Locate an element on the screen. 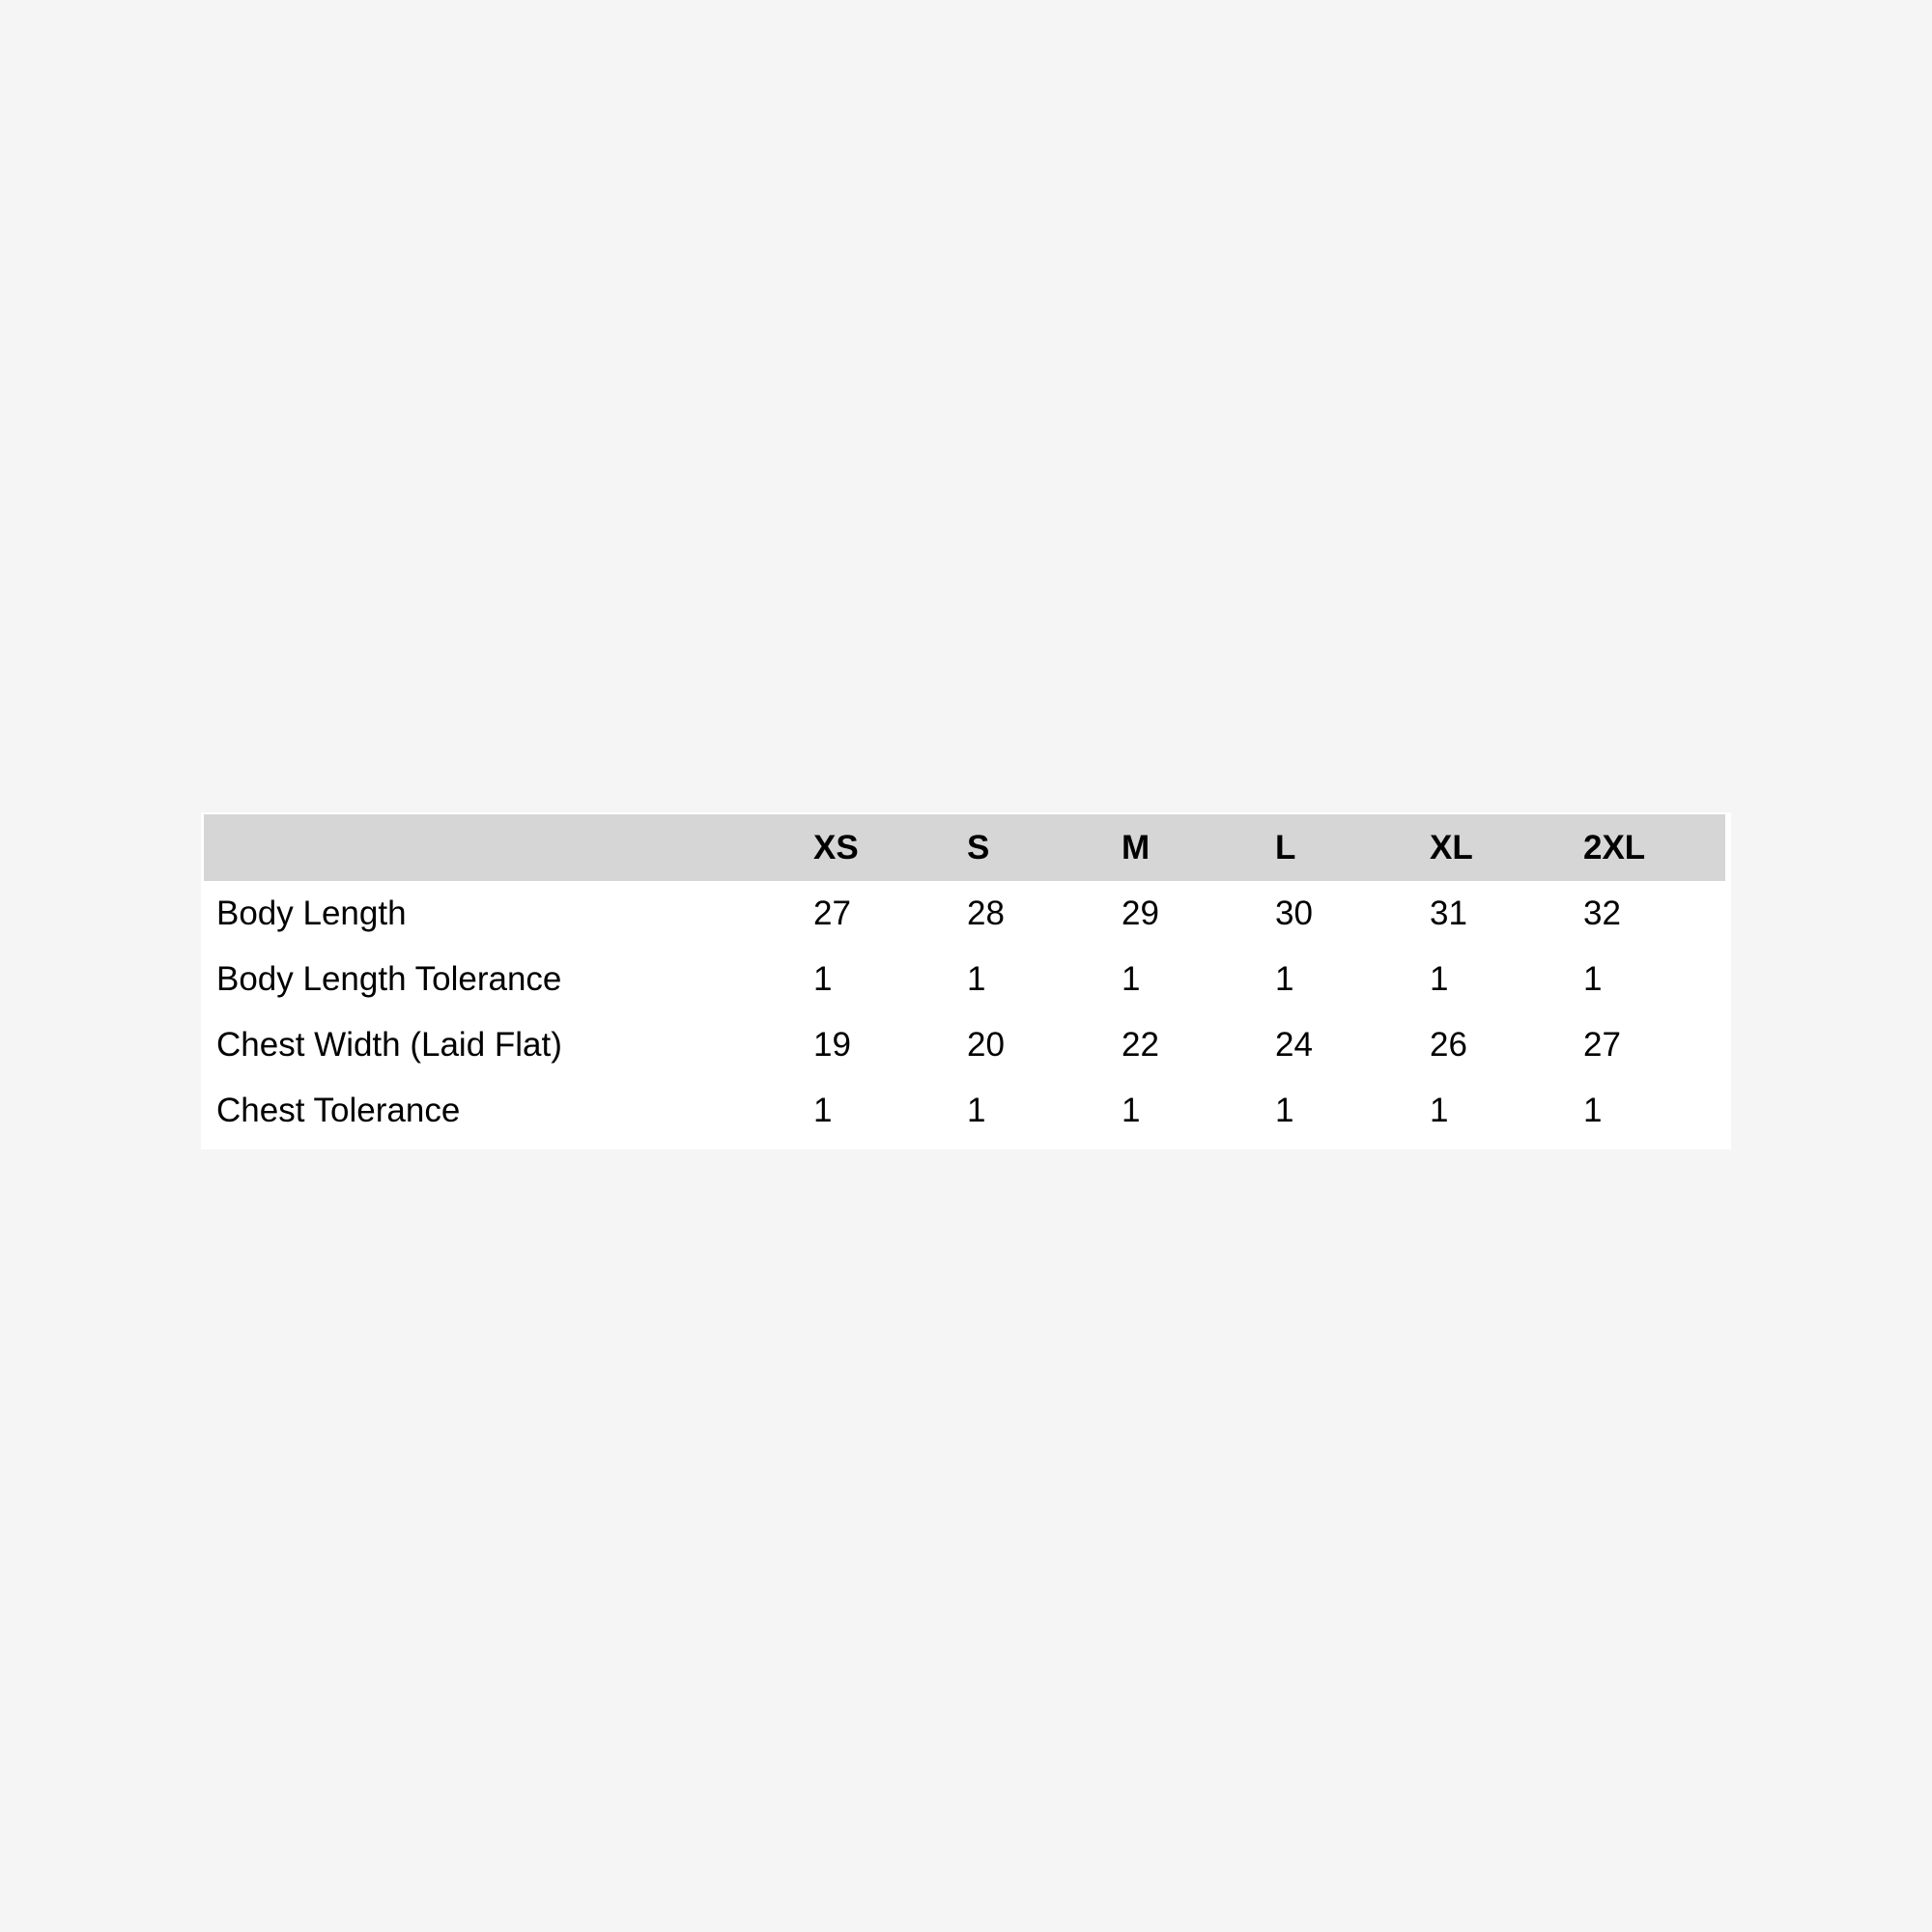  row-label: Body Length Tolerance is located at coordinates (389, 979).